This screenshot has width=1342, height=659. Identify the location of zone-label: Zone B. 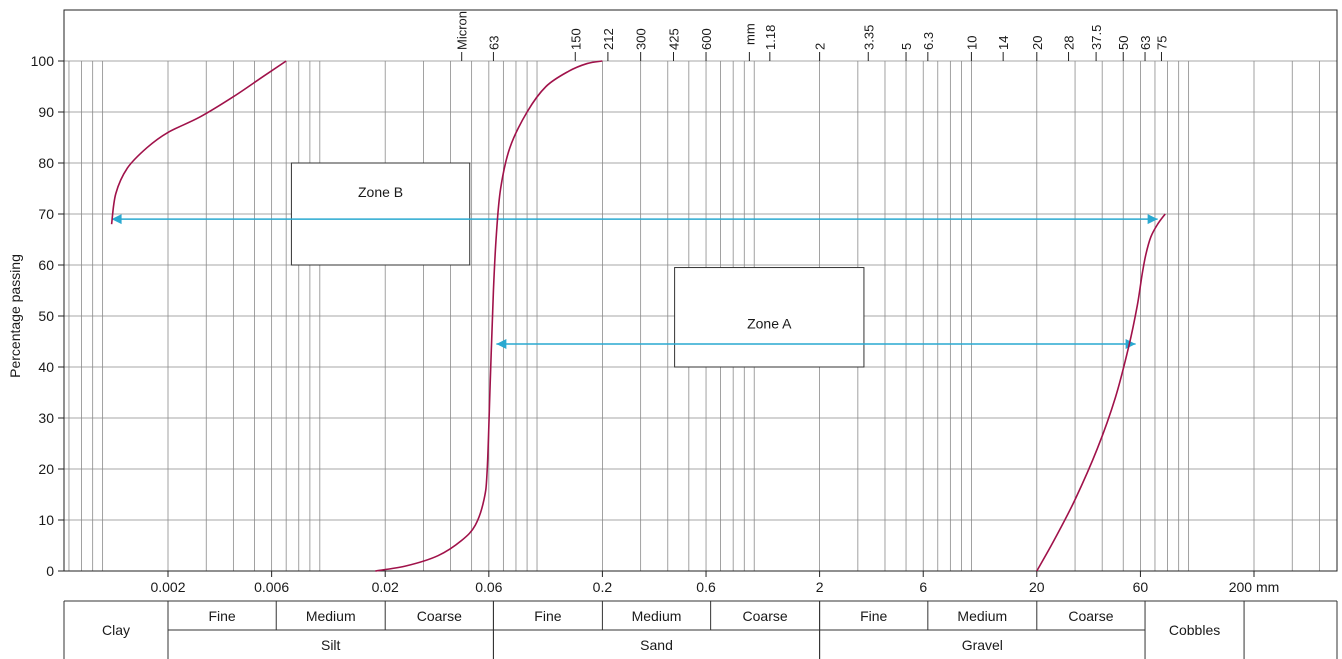
(380, 192).